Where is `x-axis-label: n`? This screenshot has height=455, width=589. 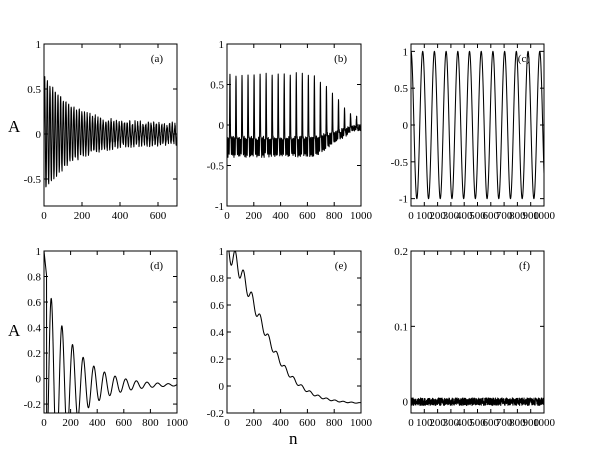 x-axis-label: n is located at coordinates (293, 438).